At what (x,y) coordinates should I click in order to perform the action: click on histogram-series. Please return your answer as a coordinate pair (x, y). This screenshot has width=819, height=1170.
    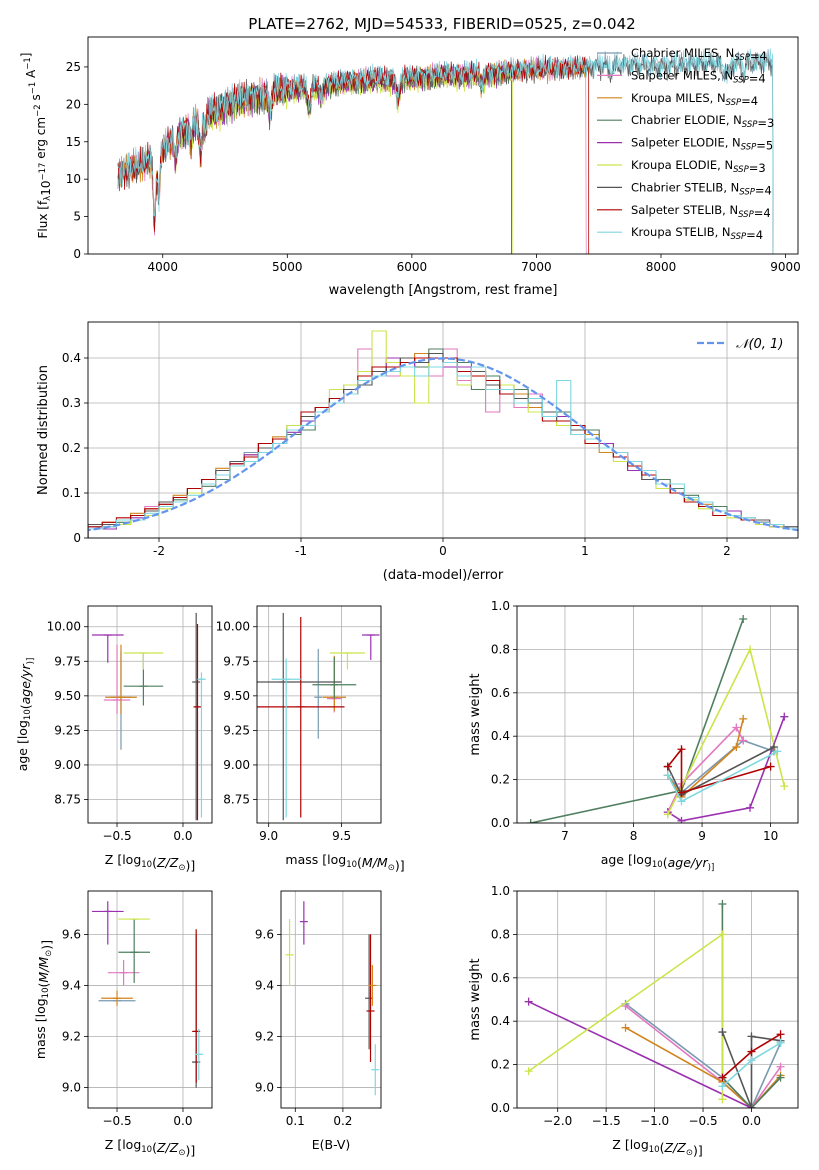
    Looking at the image, I should click on (443, 449).